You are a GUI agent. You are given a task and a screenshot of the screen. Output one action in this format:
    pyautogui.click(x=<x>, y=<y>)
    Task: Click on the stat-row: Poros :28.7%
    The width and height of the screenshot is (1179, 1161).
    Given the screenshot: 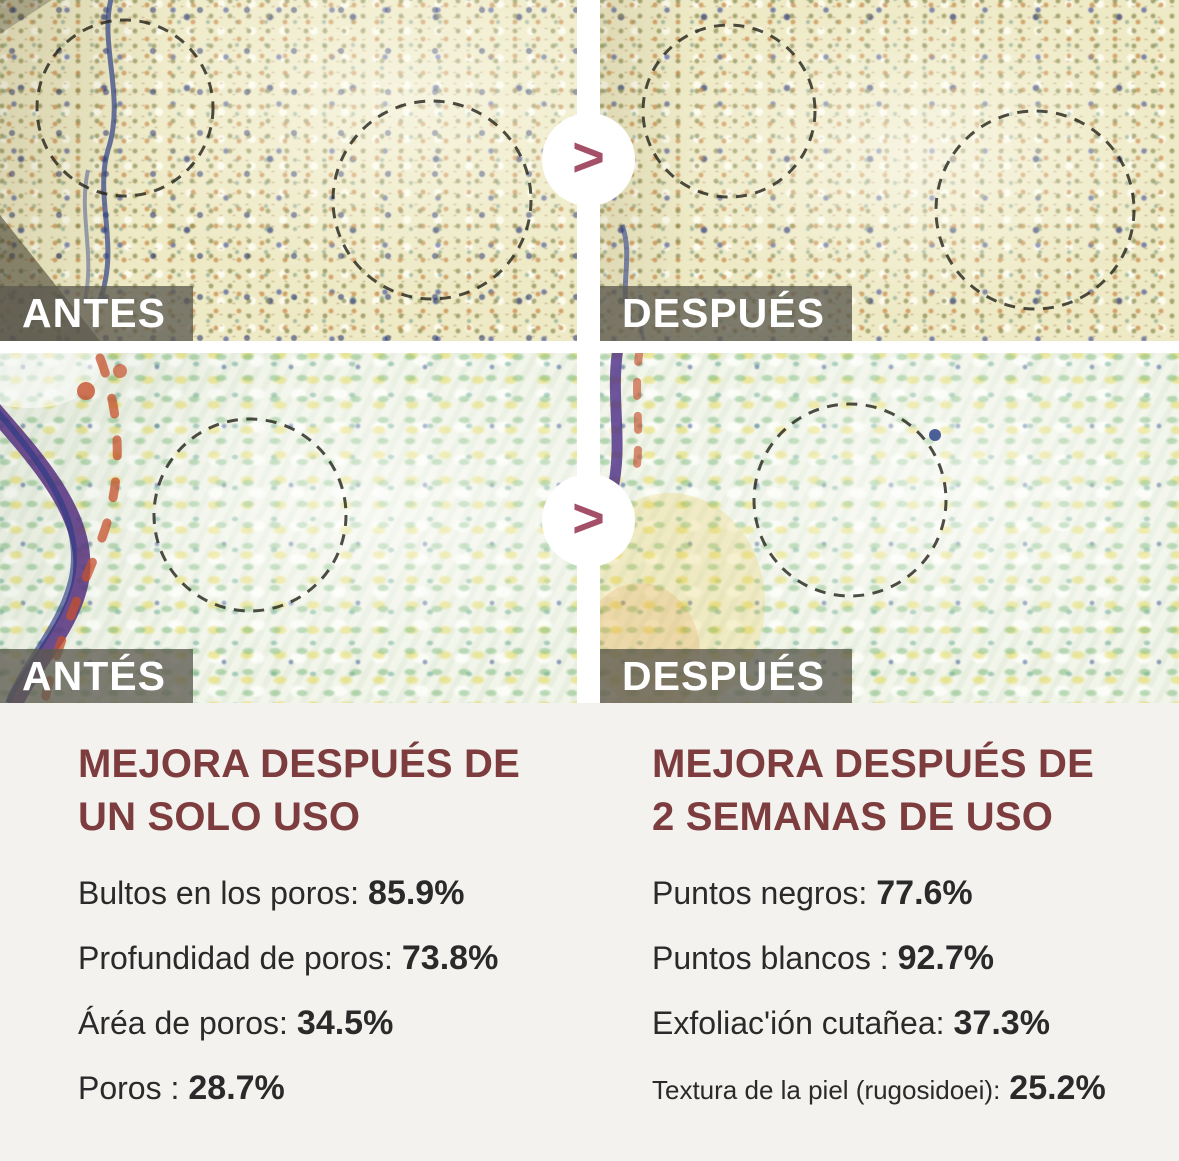 What is the action you would take?
    pyautogui.click(x=338, y=1088)
    